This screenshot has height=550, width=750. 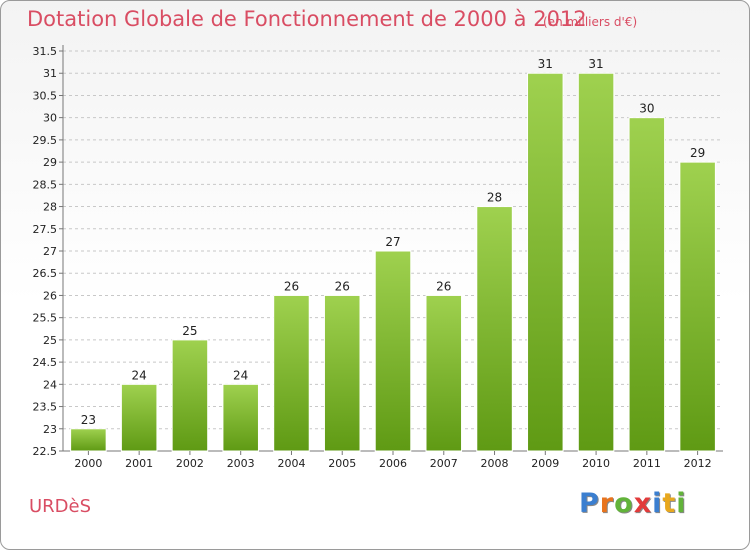 I want to click on bar-2012, so click(x=697, y=306).